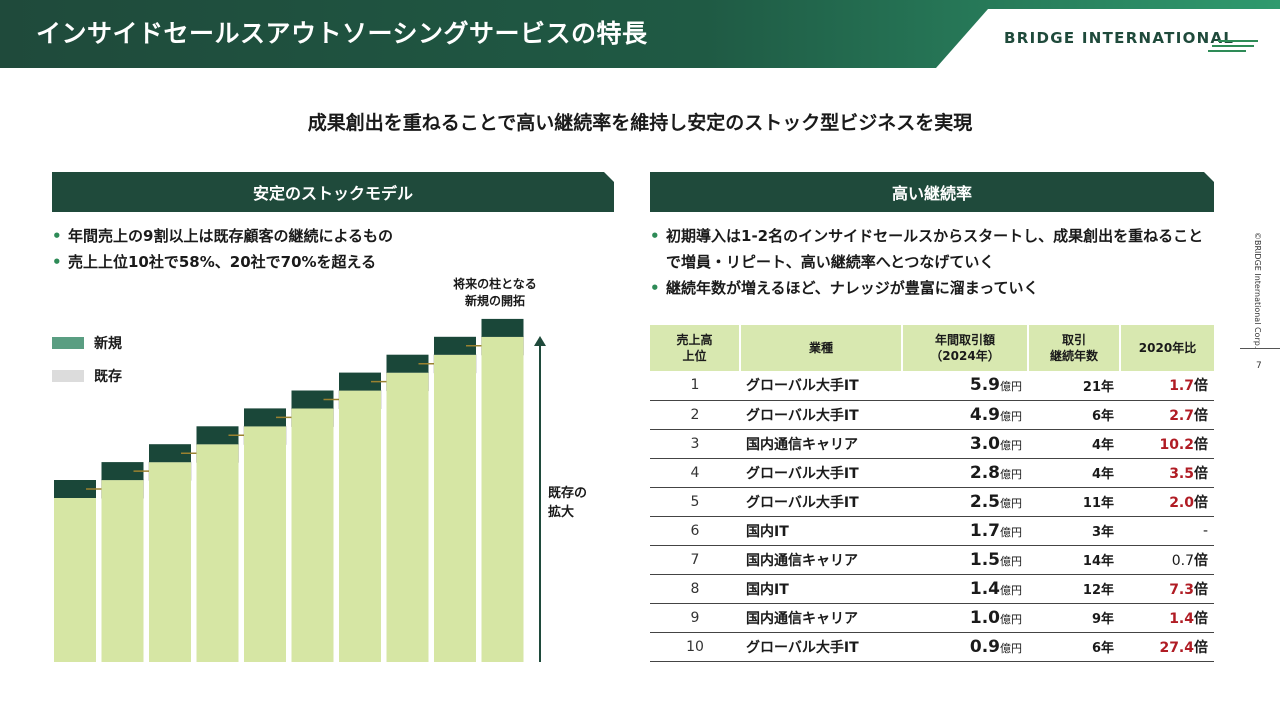  What do you see at coordinates (1074, 618) in the screenshot?
I see `cell-years: 9年` at bounding box center [1074, 618].